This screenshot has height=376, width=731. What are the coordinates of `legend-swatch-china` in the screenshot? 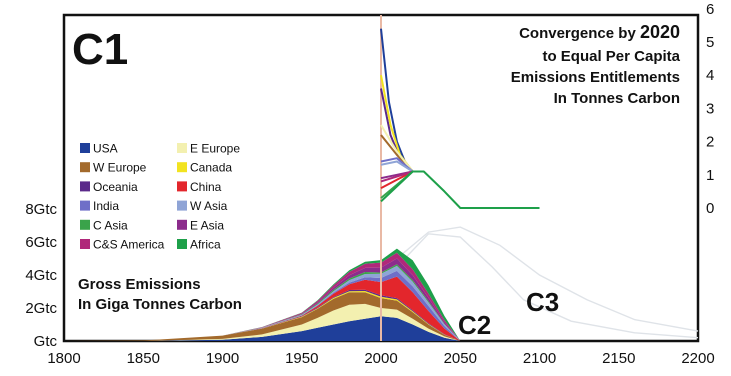 It's located at (182, 186).